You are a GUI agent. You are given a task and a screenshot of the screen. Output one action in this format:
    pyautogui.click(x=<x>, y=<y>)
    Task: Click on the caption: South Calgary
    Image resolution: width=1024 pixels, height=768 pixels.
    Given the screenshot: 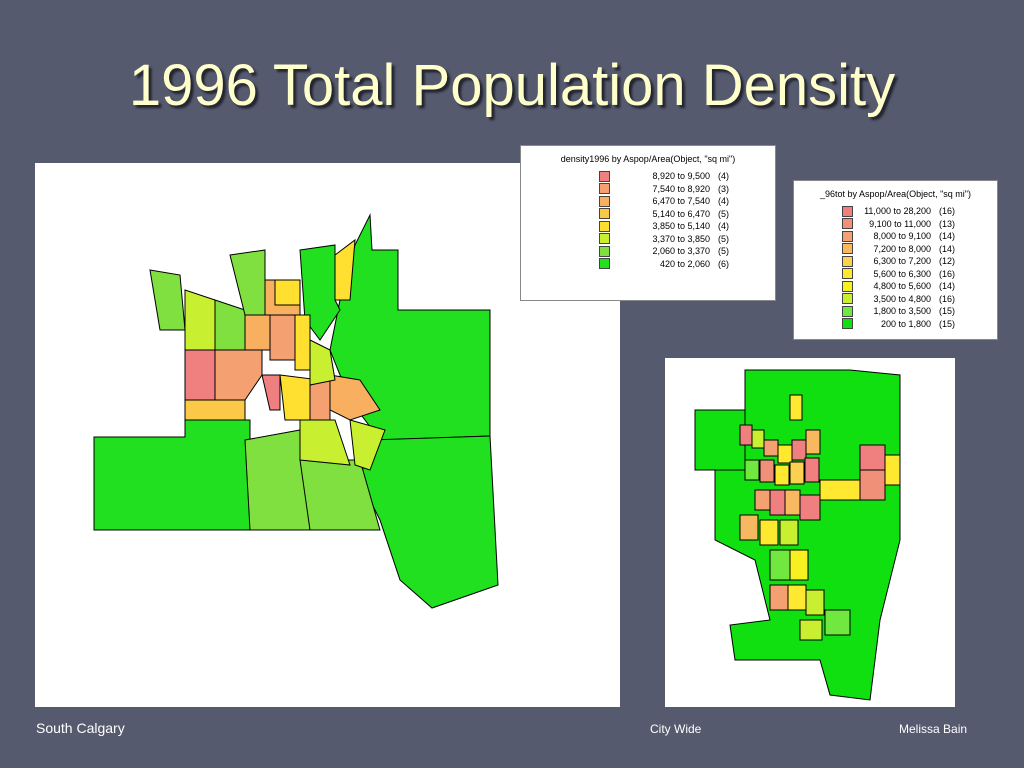 What is the action you would take?
    pyautogui.click(x=80, y=728)
    